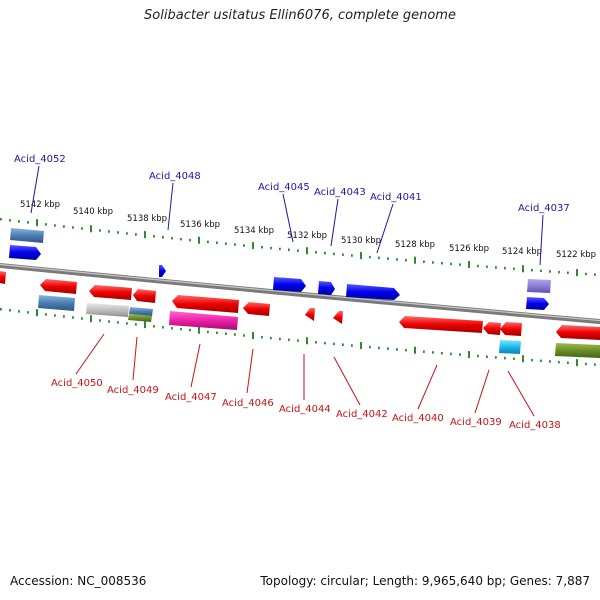 The width and height of the screenshot is (600, 600). Describe the element at coordinates (396, 197) in the screenshot. I see `gene-label: Acid_4041` at that location.